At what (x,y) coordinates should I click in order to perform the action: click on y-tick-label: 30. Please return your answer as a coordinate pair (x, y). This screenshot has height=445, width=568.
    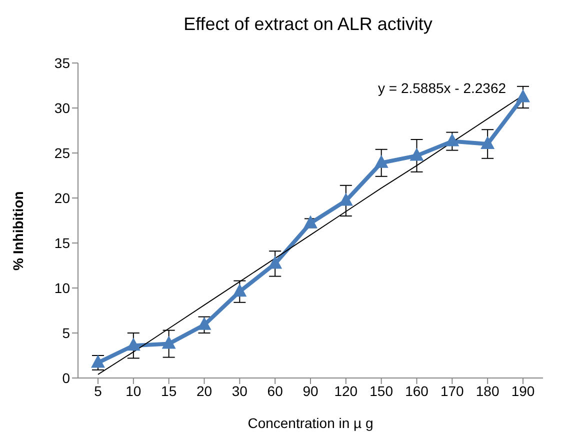
    Looking at the image, I should click on (62, 108).